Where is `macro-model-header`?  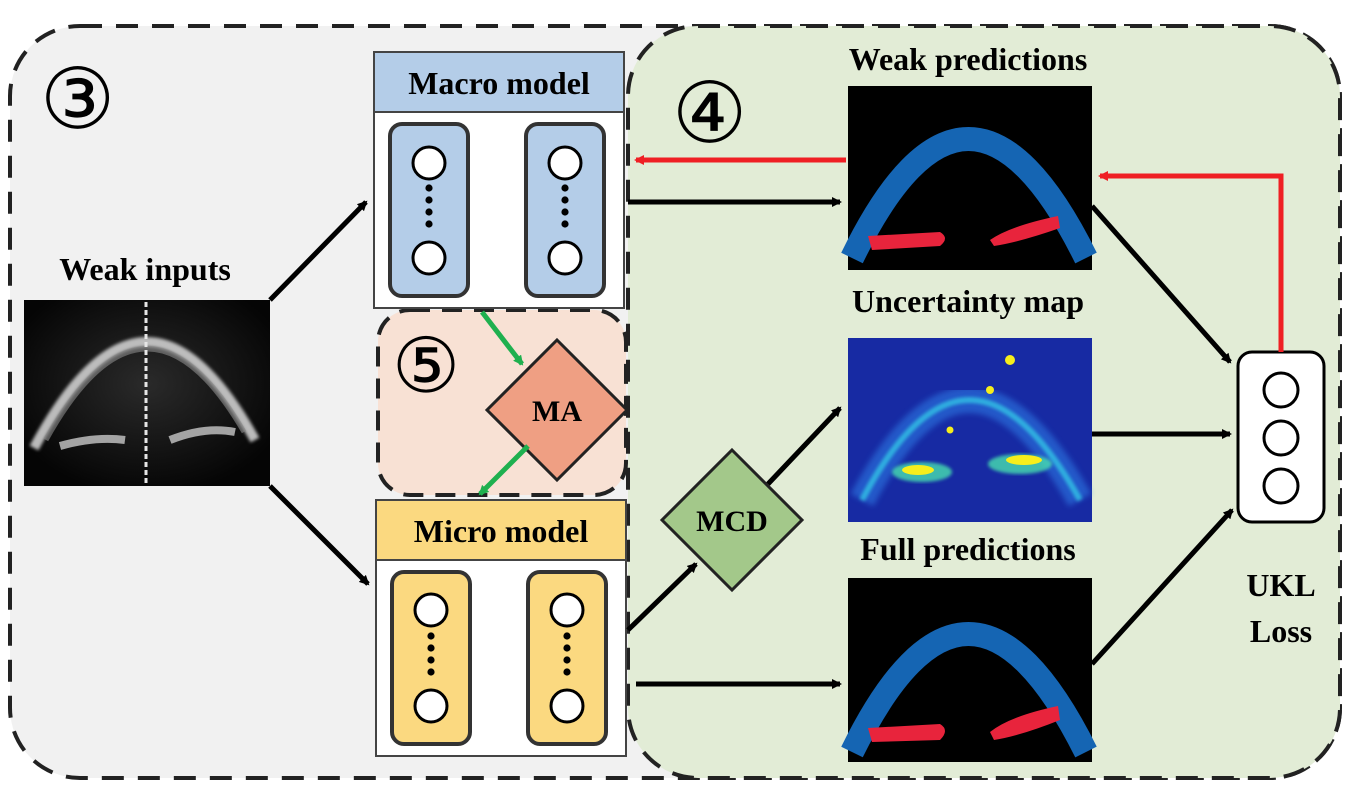 macro-model-header is located at coordinates (499, 82).